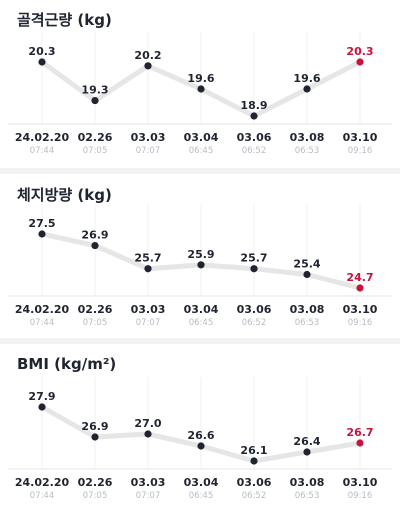  What do you see at coordinates (64, 20) in the screenshot?
I see `chart-title: 골격근량 (kg)` at bounding box center [64, 20].